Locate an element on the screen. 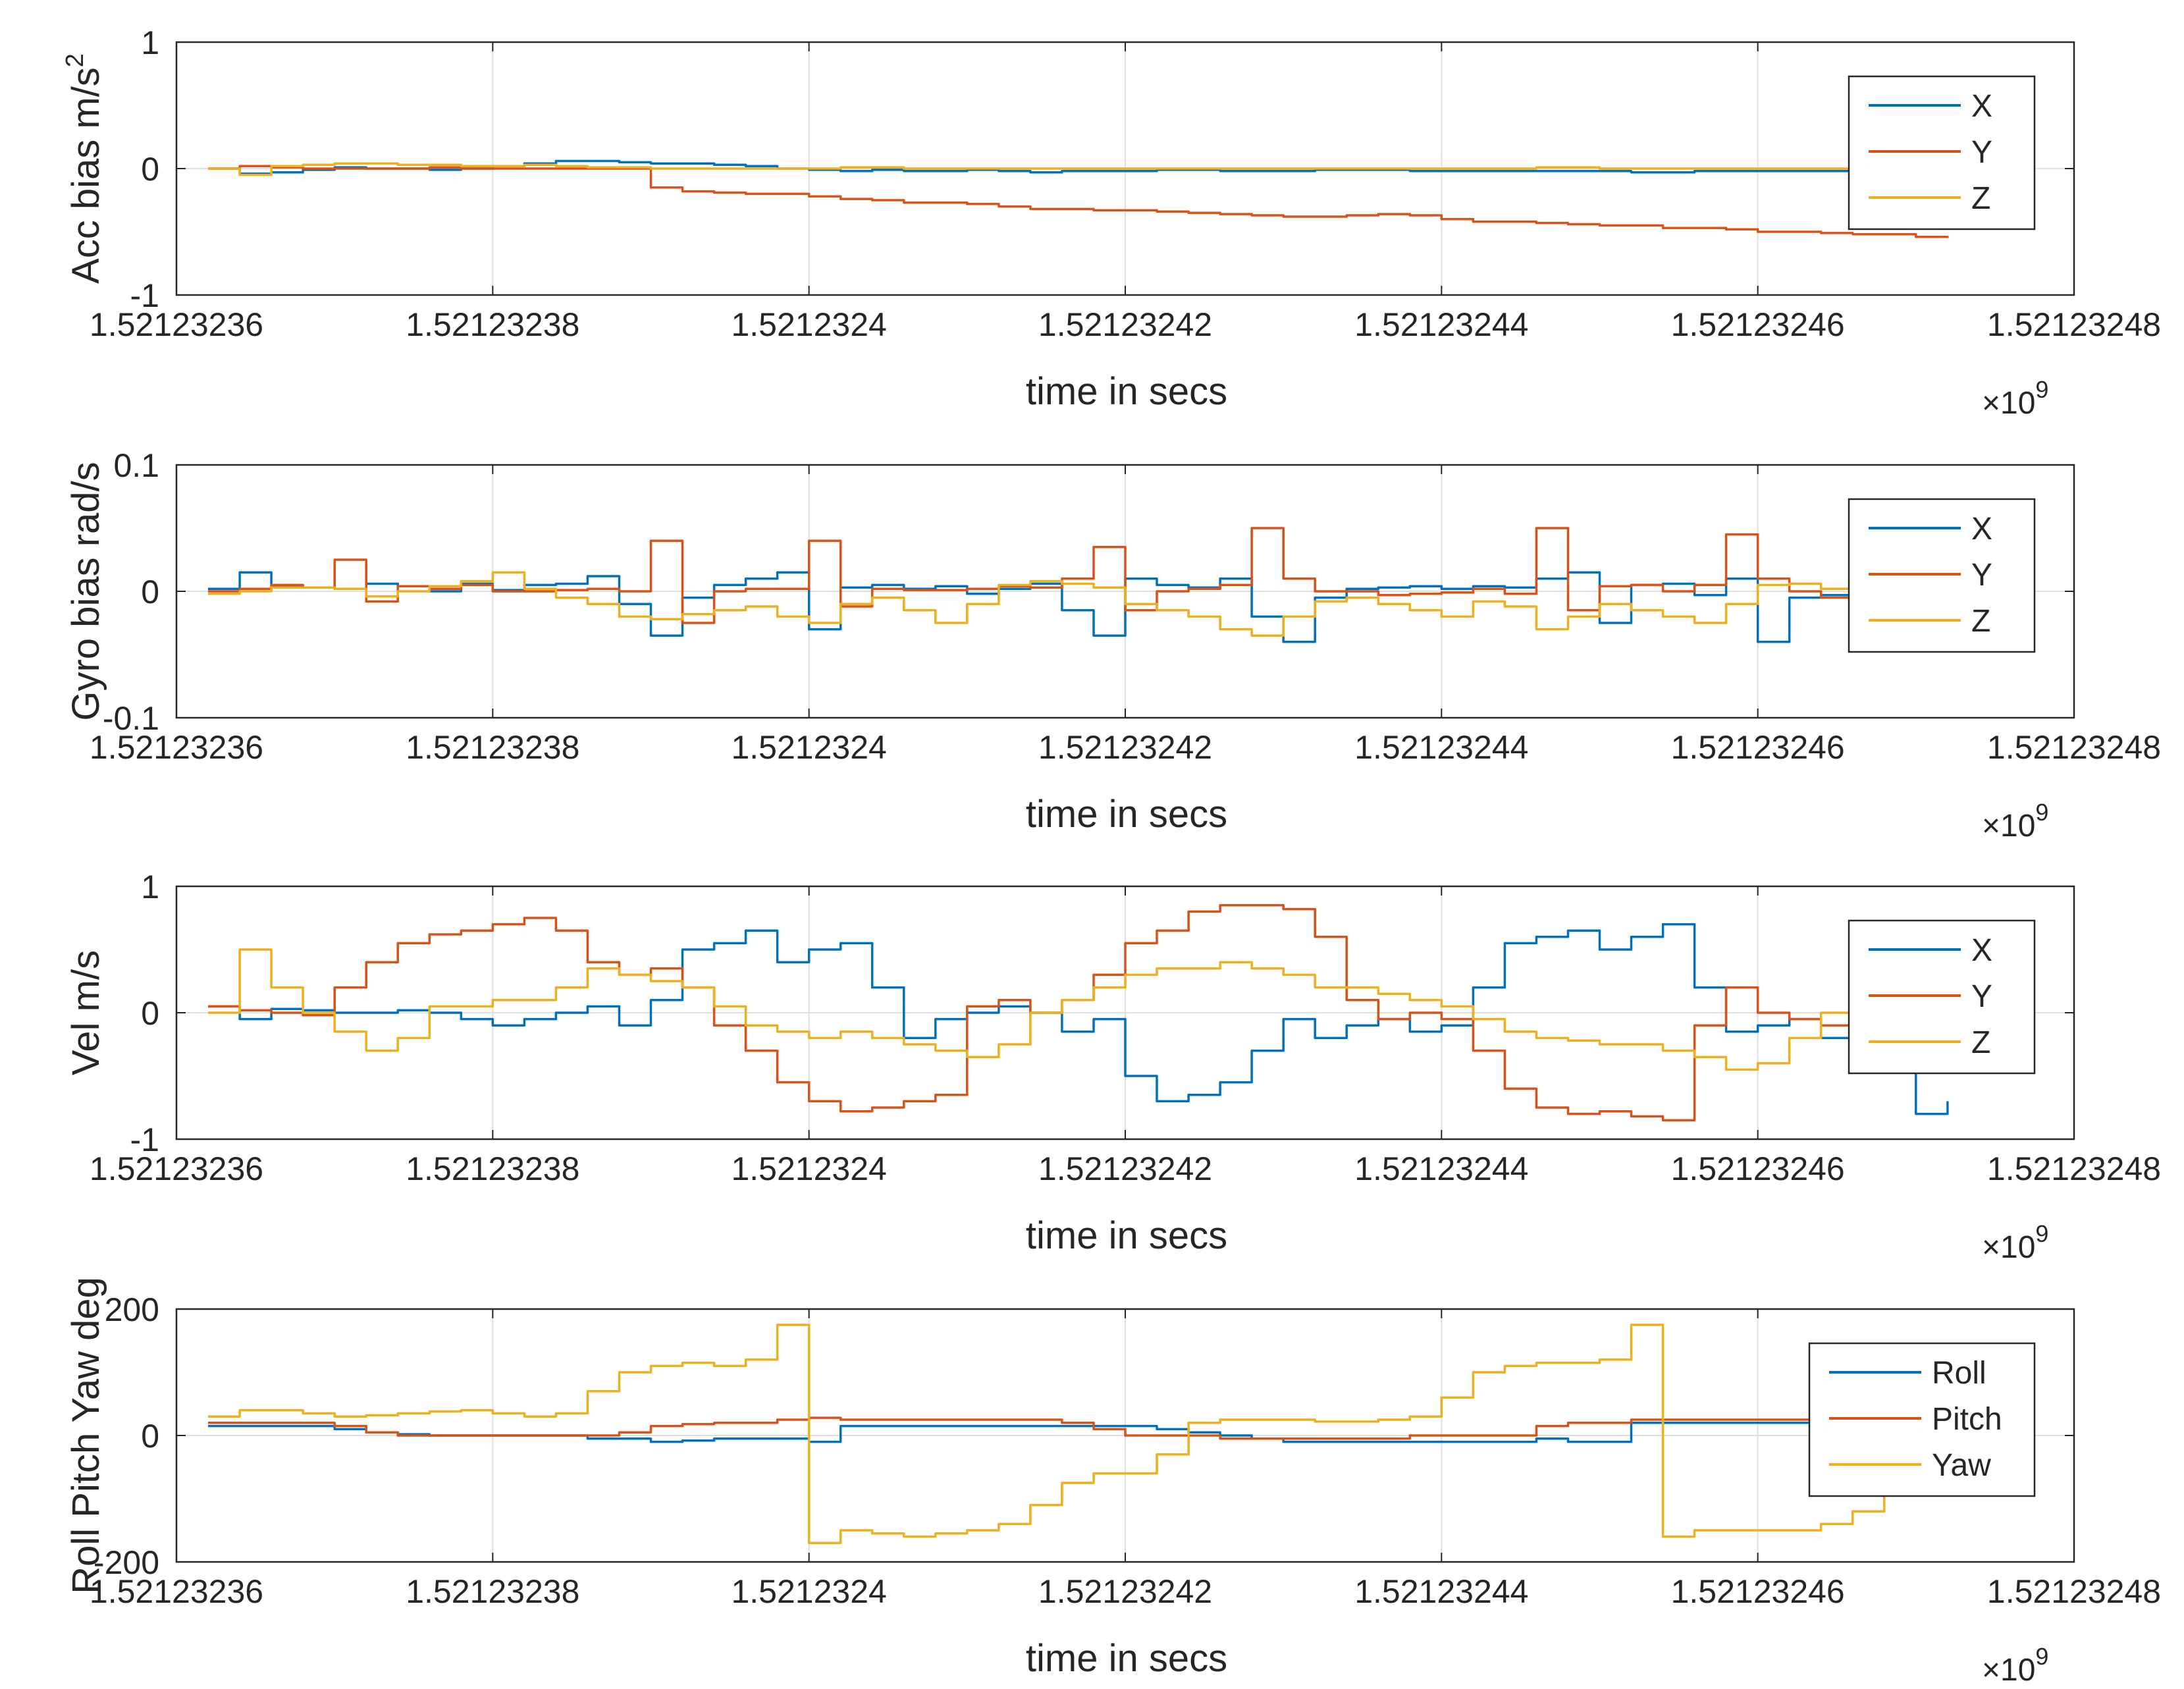  y-tick-label: 200 is located at coordinates (132, 1309).